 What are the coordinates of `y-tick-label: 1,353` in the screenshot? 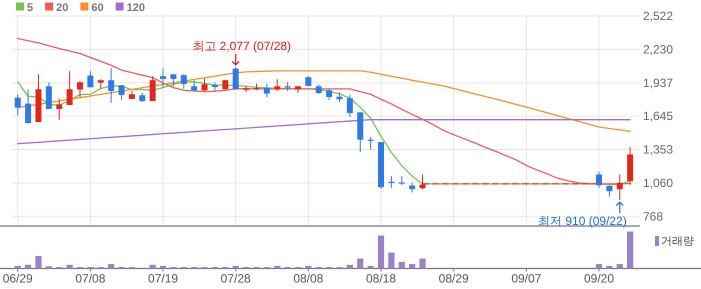 It's located at (658, 149).